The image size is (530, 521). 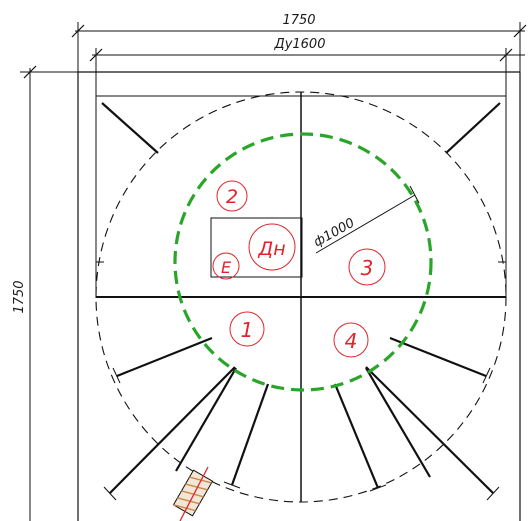 I want to click on inner-hatch-rectangle, so click(x=256, y=247).